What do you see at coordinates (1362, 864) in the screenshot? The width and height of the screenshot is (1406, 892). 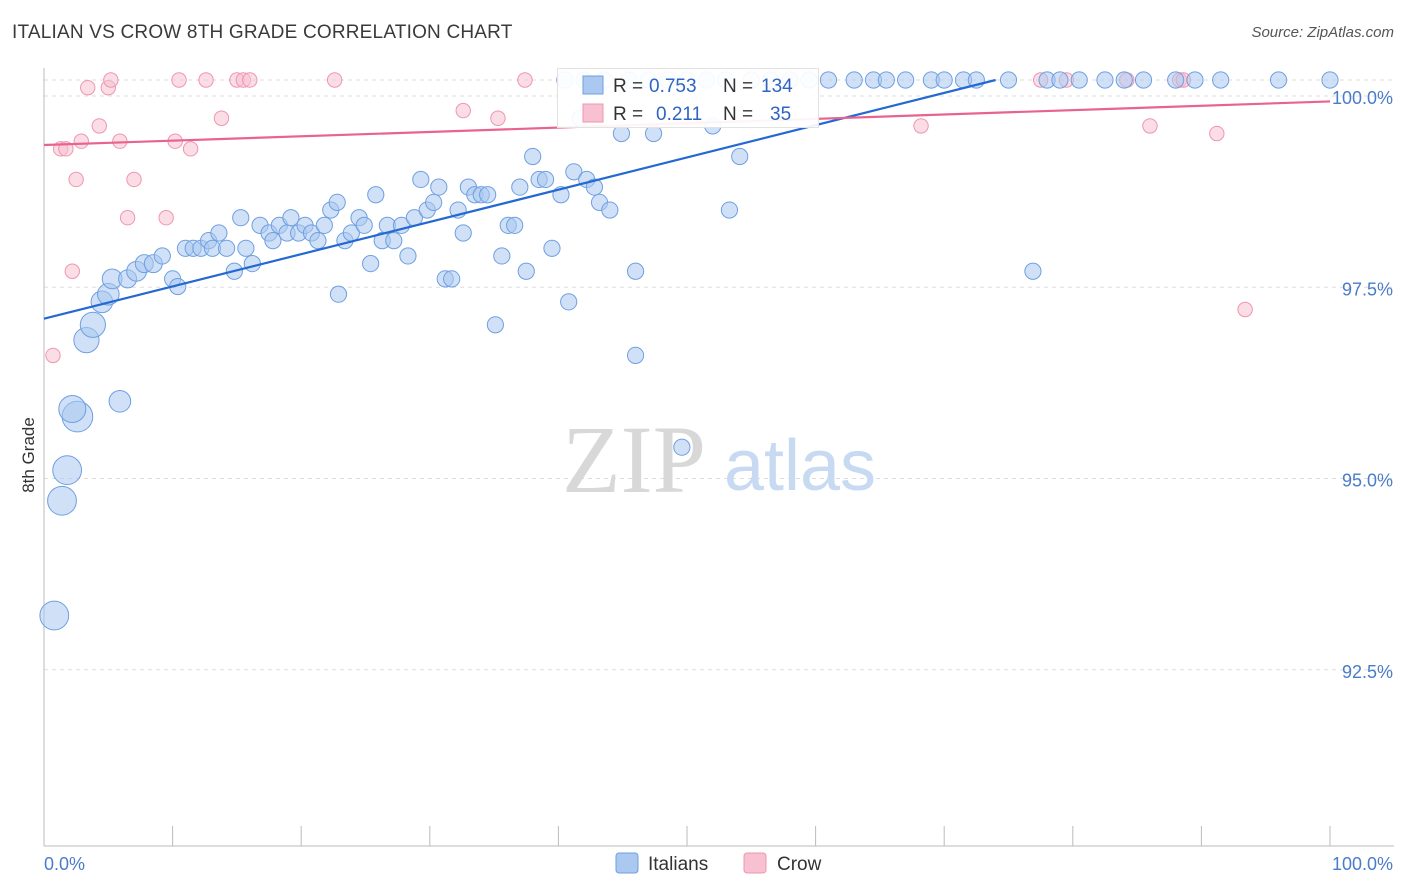 I see `x-tick-label-right: 100.0%` at bounding box center [1362, 864].